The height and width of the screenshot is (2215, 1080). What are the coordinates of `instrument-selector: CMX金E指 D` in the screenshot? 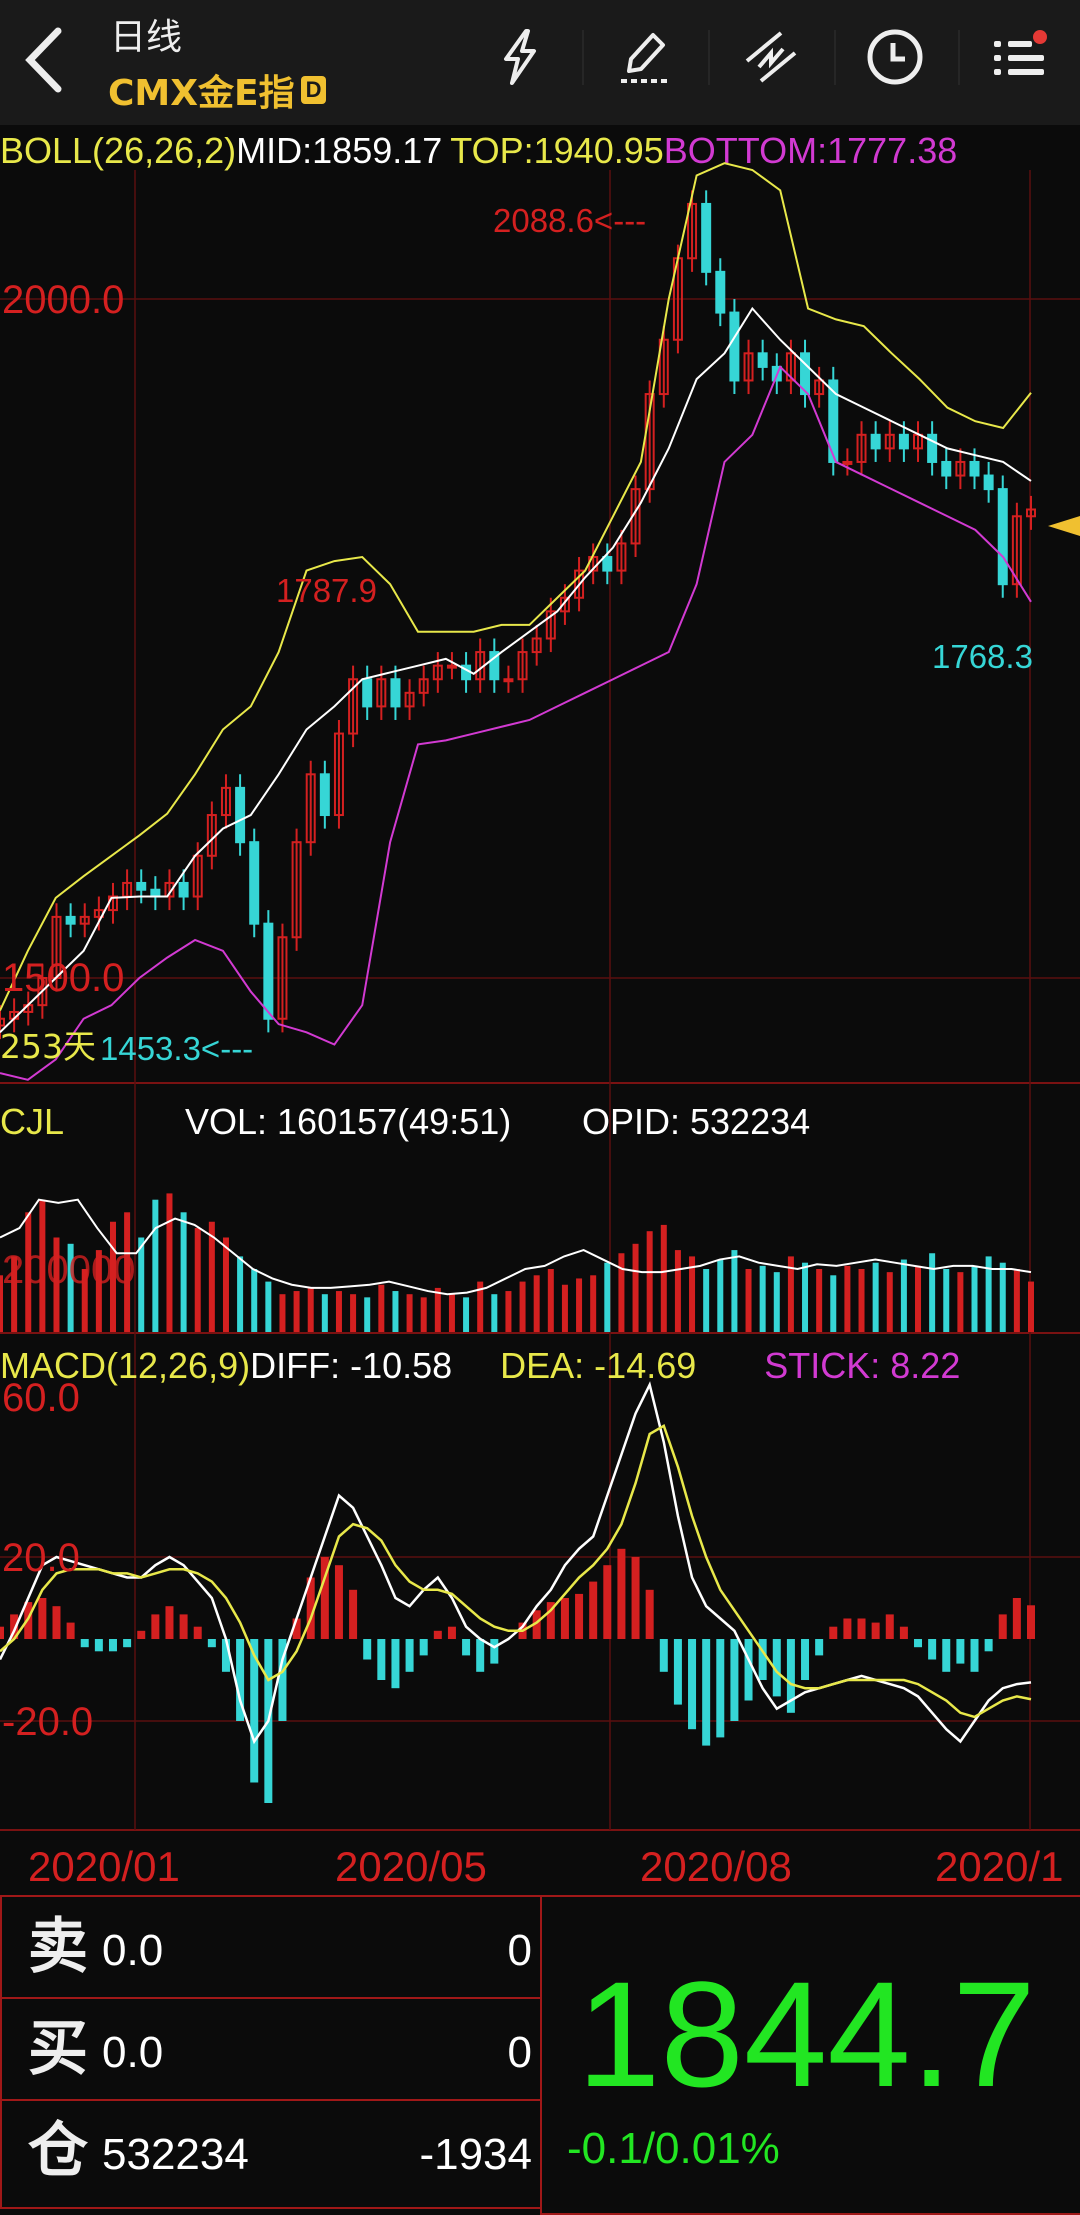 It's located at (217, 90).